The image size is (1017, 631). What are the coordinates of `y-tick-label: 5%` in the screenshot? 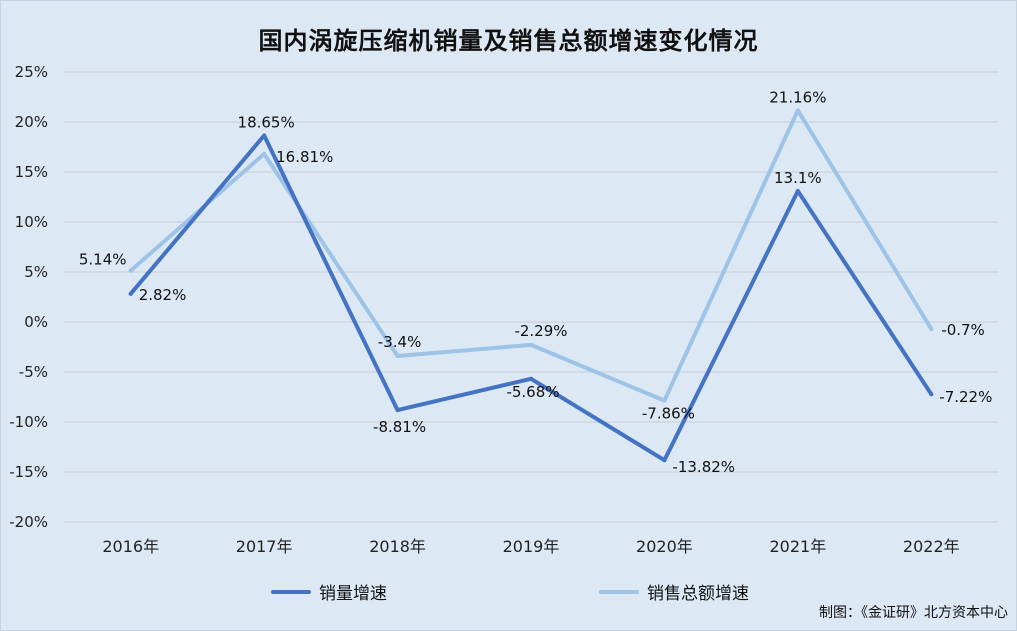 It's located at (36, 272).